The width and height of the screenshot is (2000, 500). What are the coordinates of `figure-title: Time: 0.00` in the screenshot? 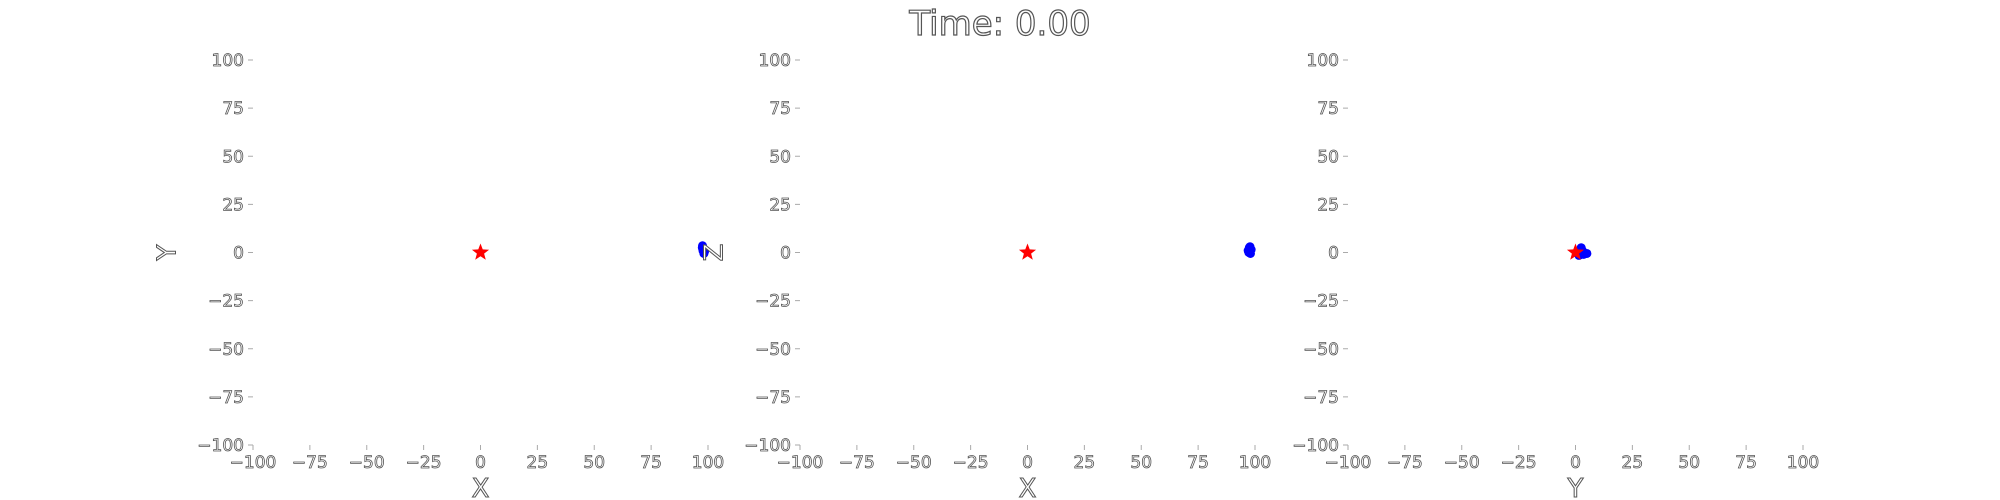 It's located at (999, 24).